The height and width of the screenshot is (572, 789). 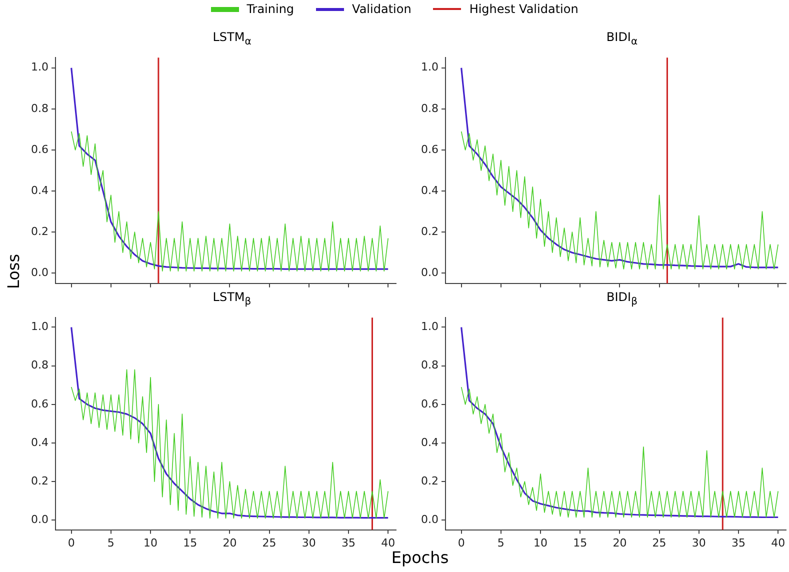 I want to click on legend-label: Training, so click(x=270, y=9).